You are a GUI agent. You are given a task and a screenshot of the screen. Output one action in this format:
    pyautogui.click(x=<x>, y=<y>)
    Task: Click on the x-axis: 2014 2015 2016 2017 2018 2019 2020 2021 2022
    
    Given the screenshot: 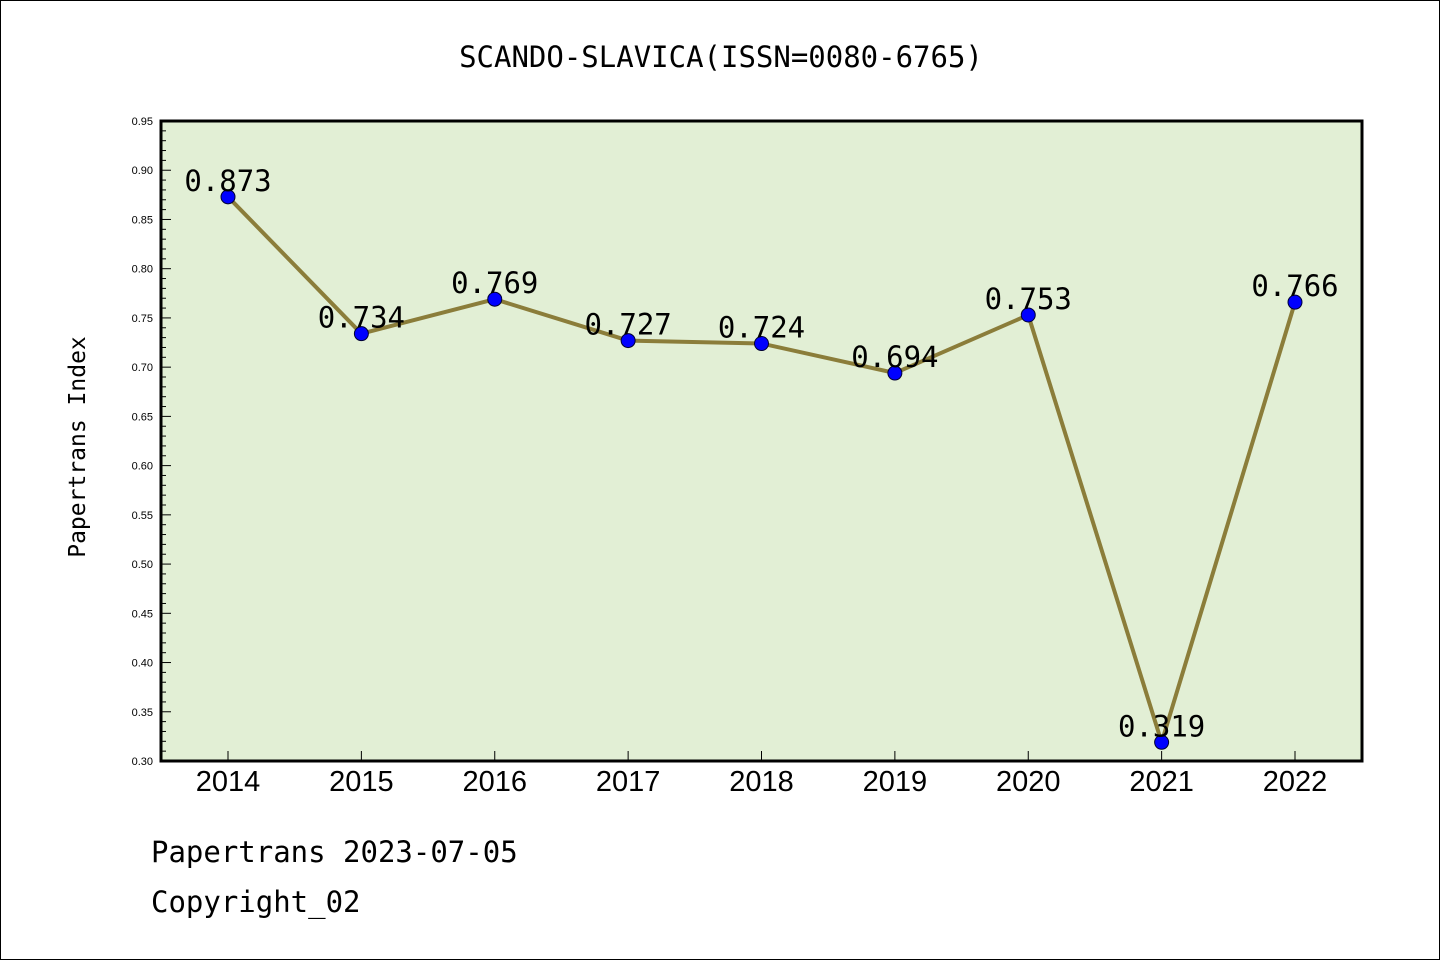 What is the action you would take?
    pyautogui.click(x=762, y=774)
    